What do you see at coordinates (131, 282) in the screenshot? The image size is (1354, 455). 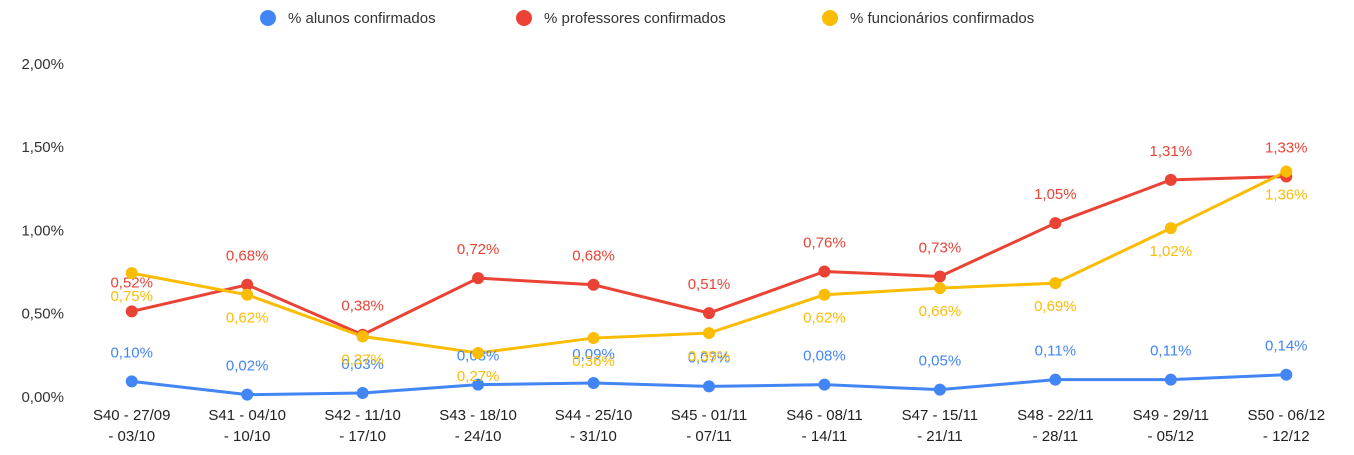 I see `data-label: 0,52%` at bounding box center [131, 282].